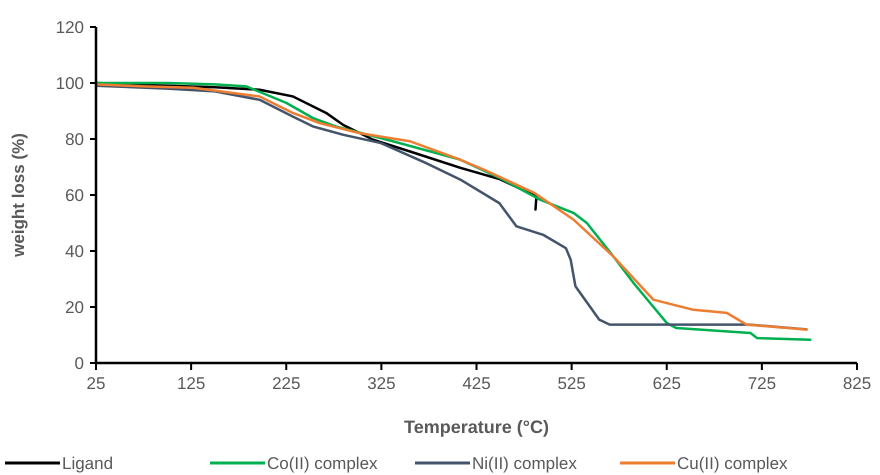 This screenshot has height=475, width=880. Describe the element at coordinates (762, 383) in the screenshot. I see `x-tick-label: 725` at that location.